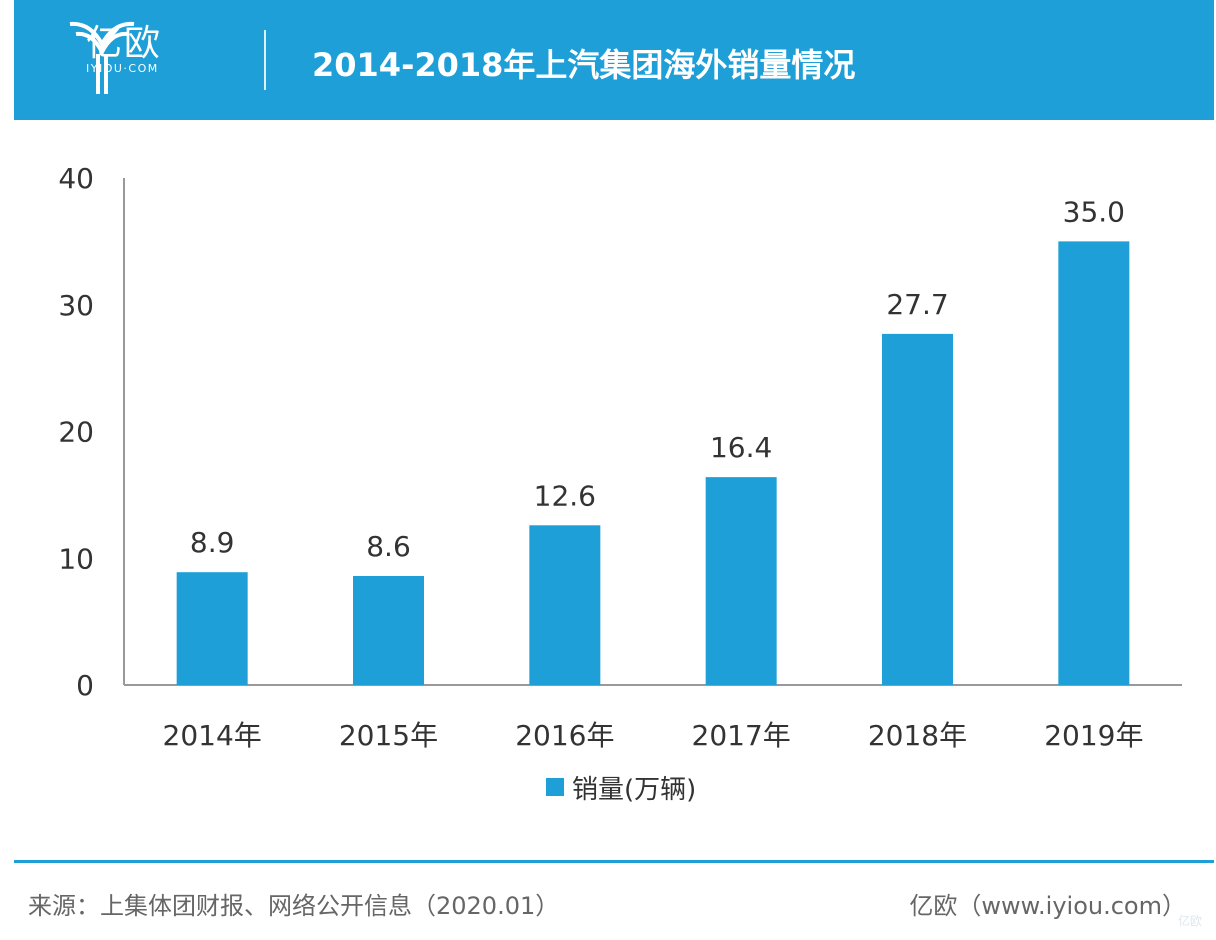 Image resolution: width=1216 pixels, height=940 pixels. Describe the element at coordinates (388, 735) in the screenshot. I see `x-tick-label: 2015年` at that location.